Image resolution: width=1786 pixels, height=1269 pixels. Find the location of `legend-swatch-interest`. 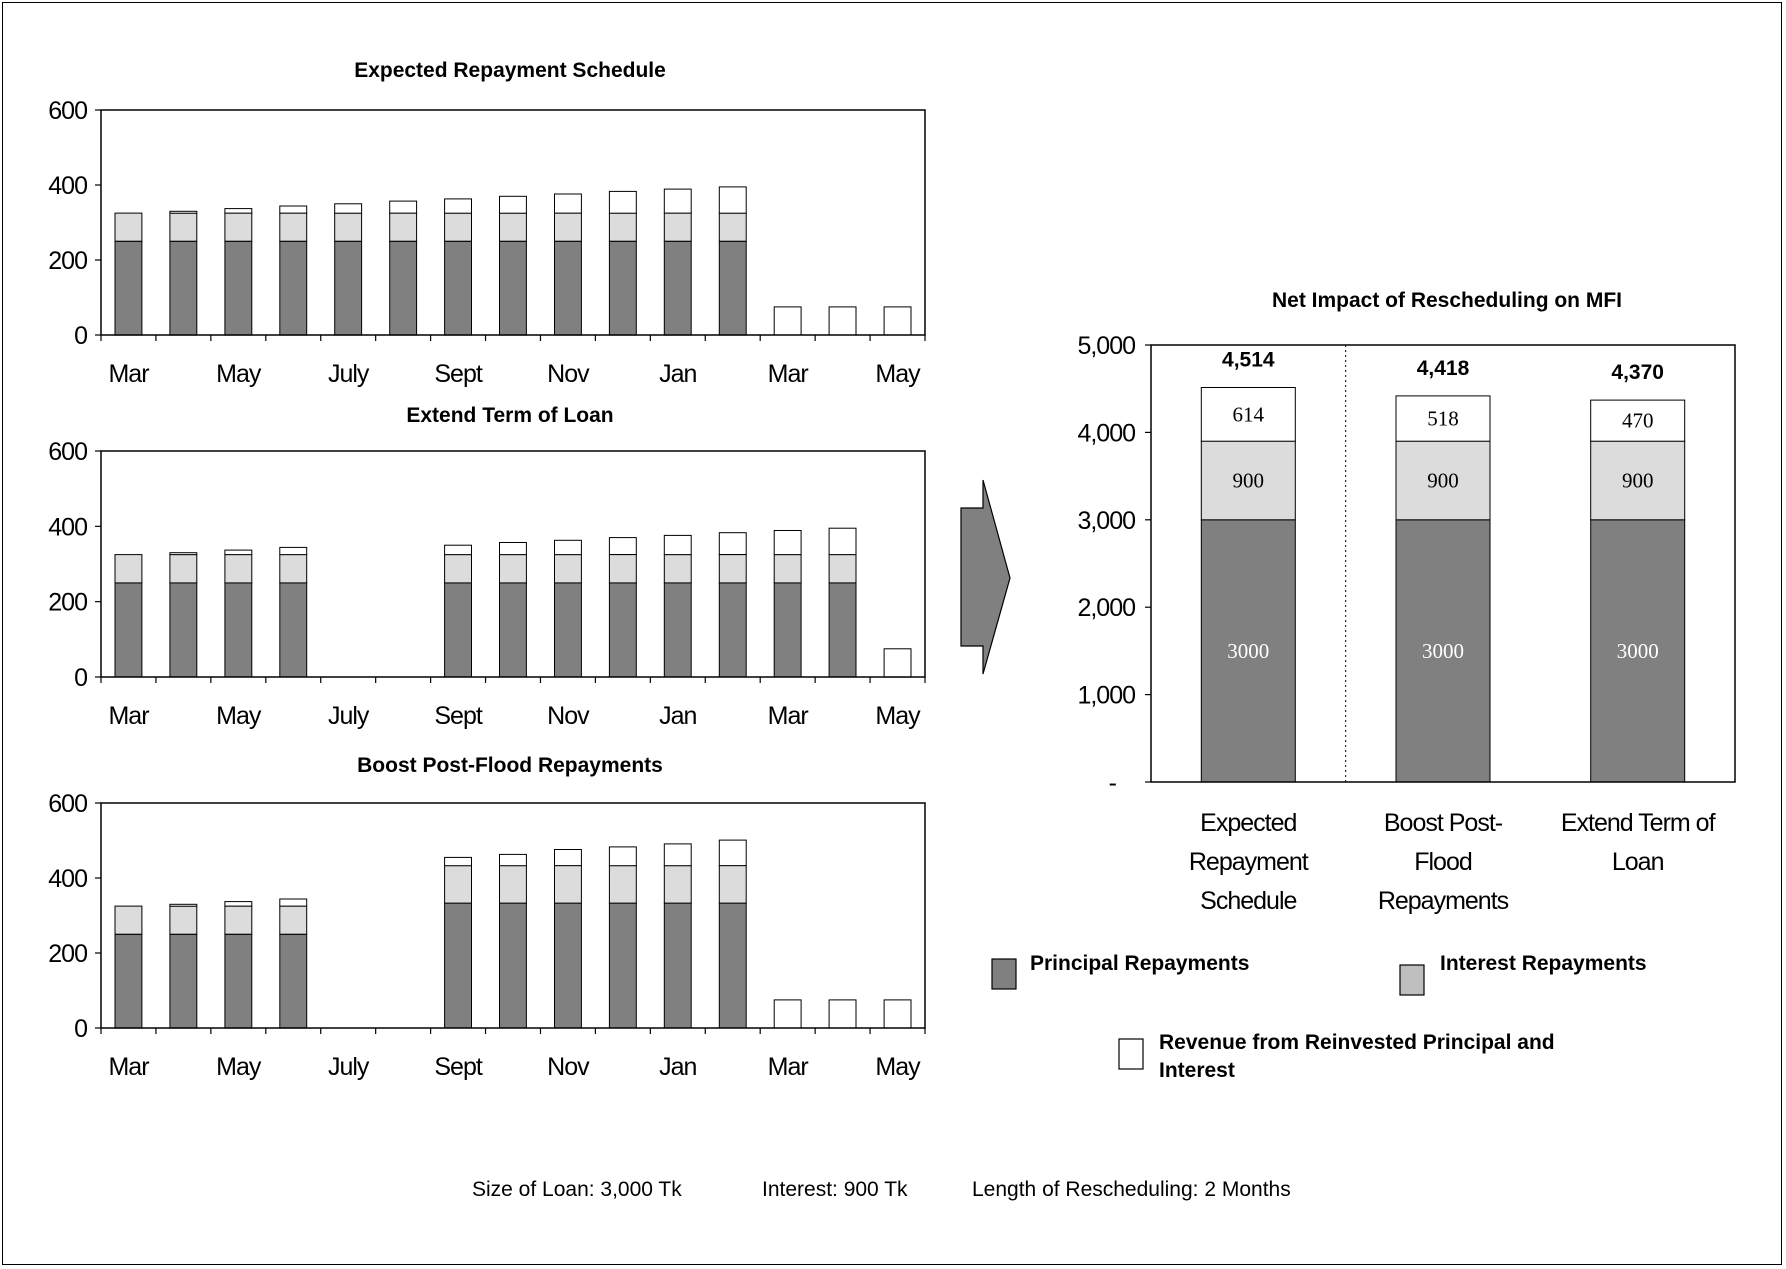

legend-swatch-interest is located at coordinates (1412, 980).